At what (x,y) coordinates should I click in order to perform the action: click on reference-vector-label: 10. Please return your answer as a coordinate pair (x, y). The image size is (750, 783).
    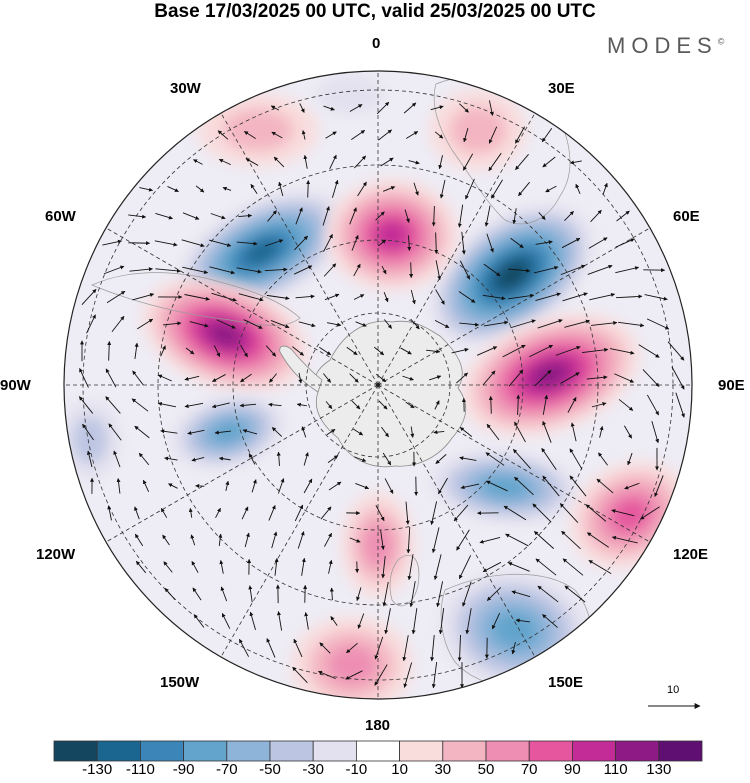
    Looking at the image, I should click on (673, 690).